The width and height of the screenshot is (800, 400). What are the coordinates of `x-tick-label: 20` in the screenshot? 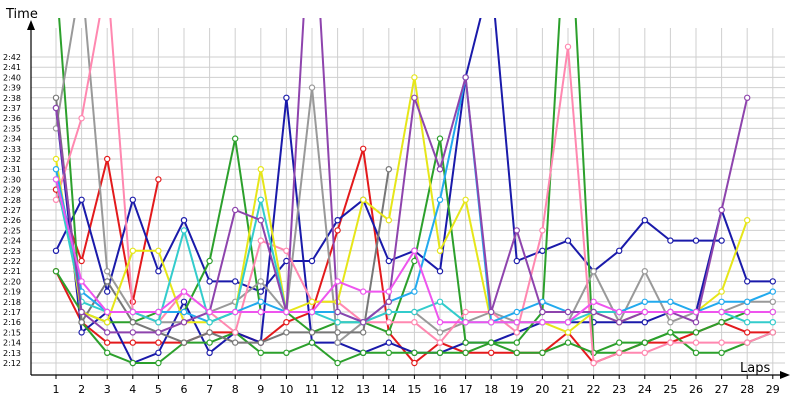 It's located at (542, 389).